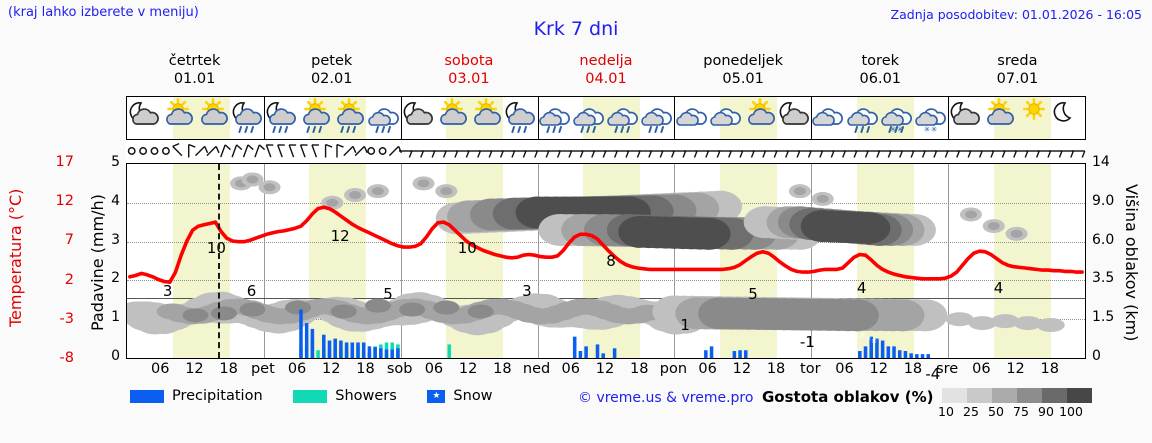 The height and width of the screenshot is (443, 1152). Describe the element at coordinates (1131, 262) in the screenshot. I see `cloud-height-axis-title: Višina oblakov (km)` at that location.